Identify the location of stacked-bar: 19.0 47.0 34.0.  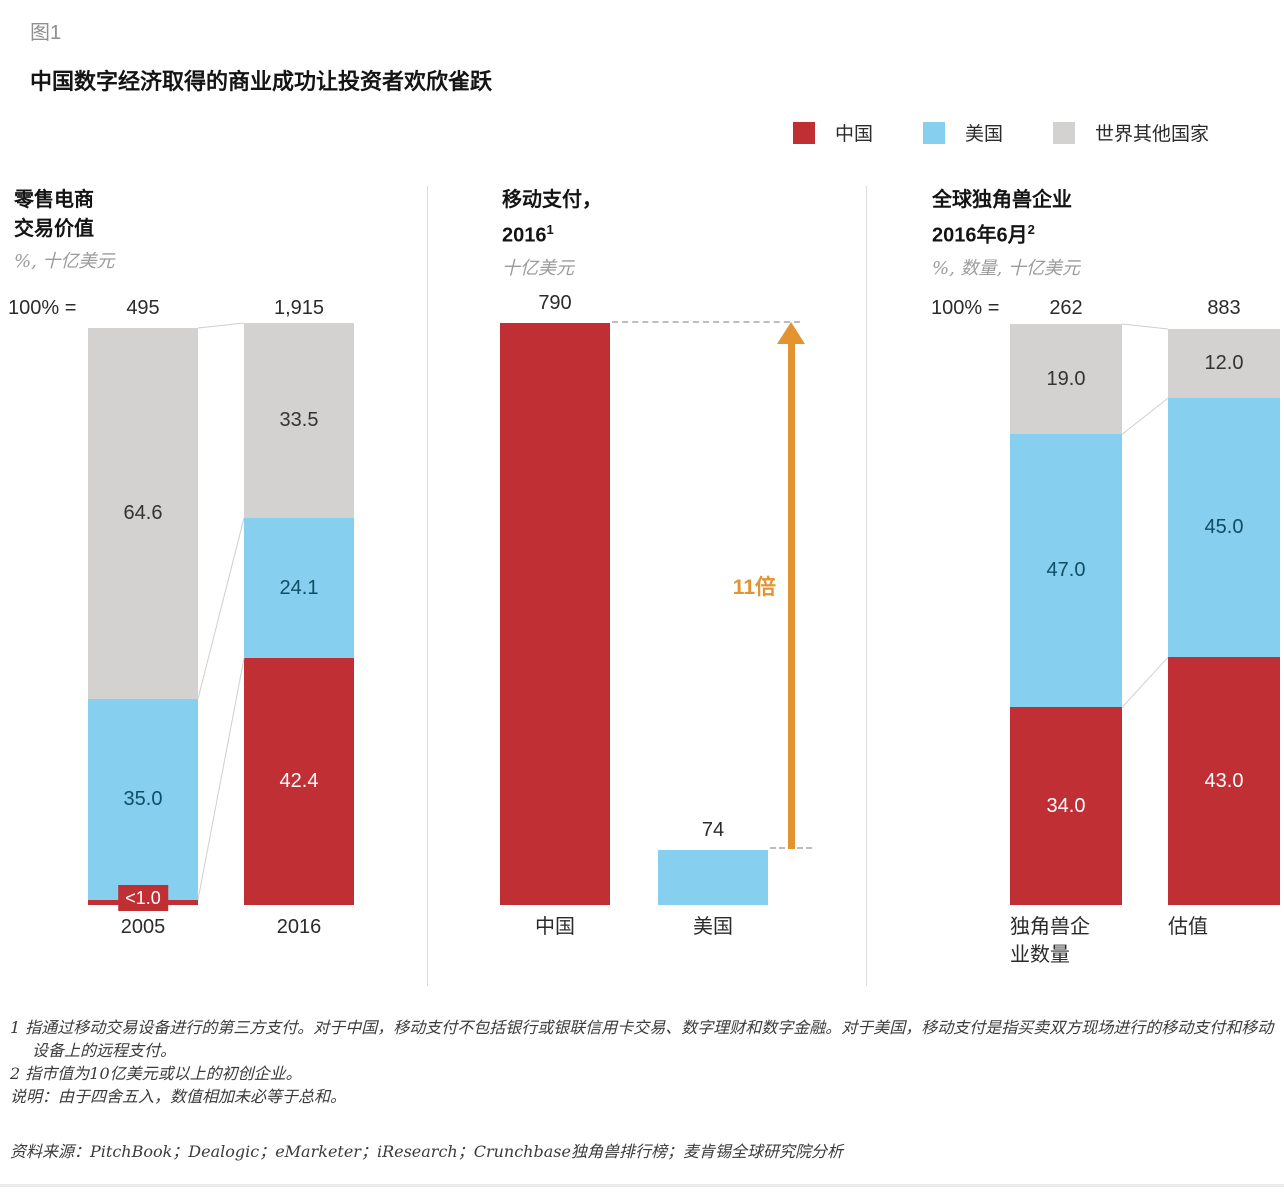
(1066, 614).